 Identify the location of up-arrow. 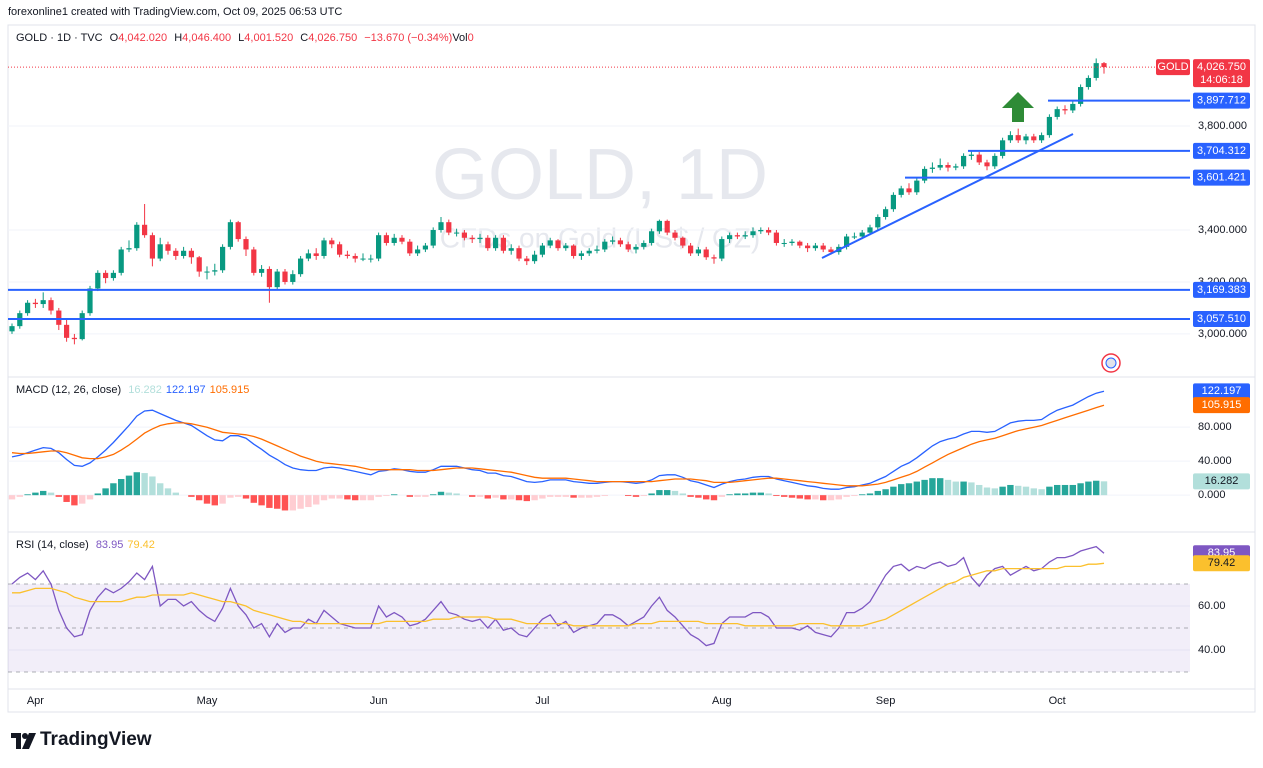
(1018, 107).